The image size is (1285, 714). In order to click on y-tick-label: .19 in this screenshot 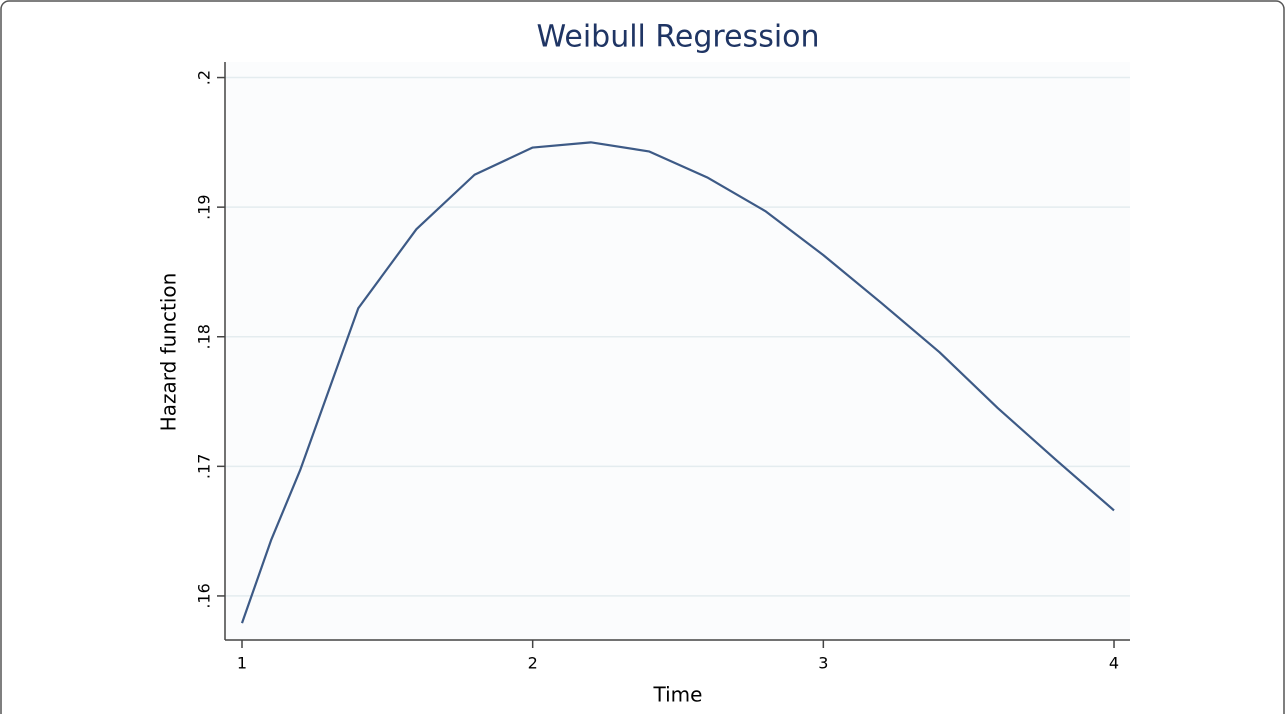, I will do `click(204, 206)`.